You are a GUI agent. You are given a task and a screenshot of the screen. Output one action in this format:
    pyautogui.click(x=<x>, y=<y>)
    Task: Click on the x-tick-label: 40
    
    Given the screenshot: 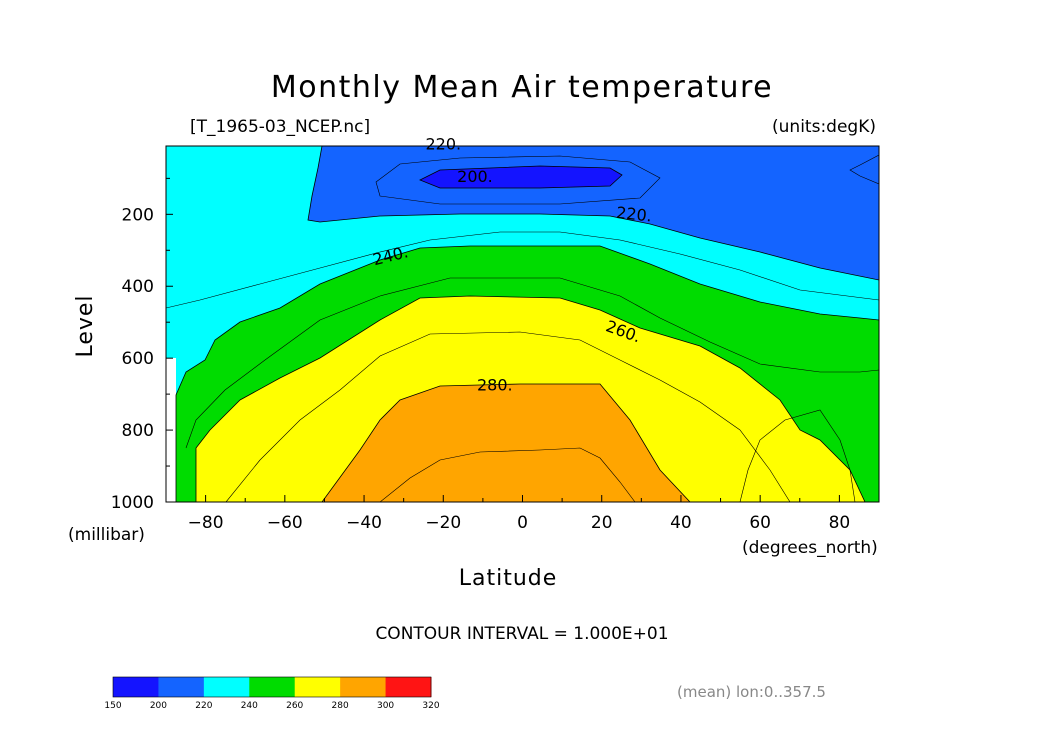 What is the action you would take?
    pyautogui.click(x=681, y=523)
    